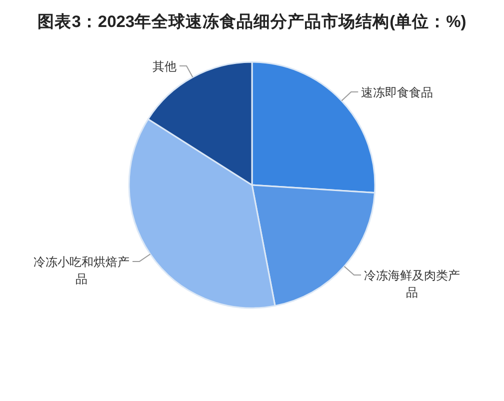  Describe the element at coordinates (252, 22) in the screenshot. I see `title: 图表3：2023年全球速冻食品细分产品市场结构(单位：%)` at that location.